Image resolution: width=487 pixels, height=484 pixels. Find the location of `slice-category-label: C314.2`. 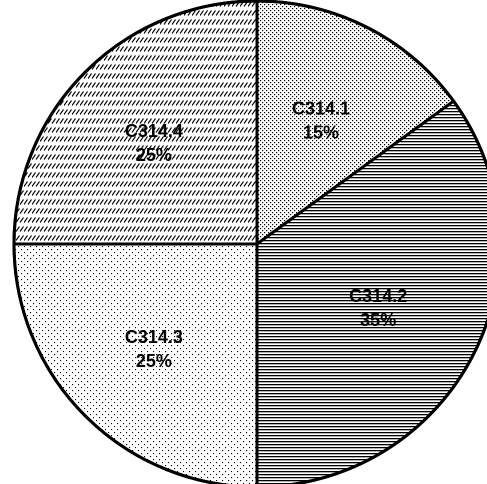

slice-category-label: C314.2 is located at coordinates (378, 296).